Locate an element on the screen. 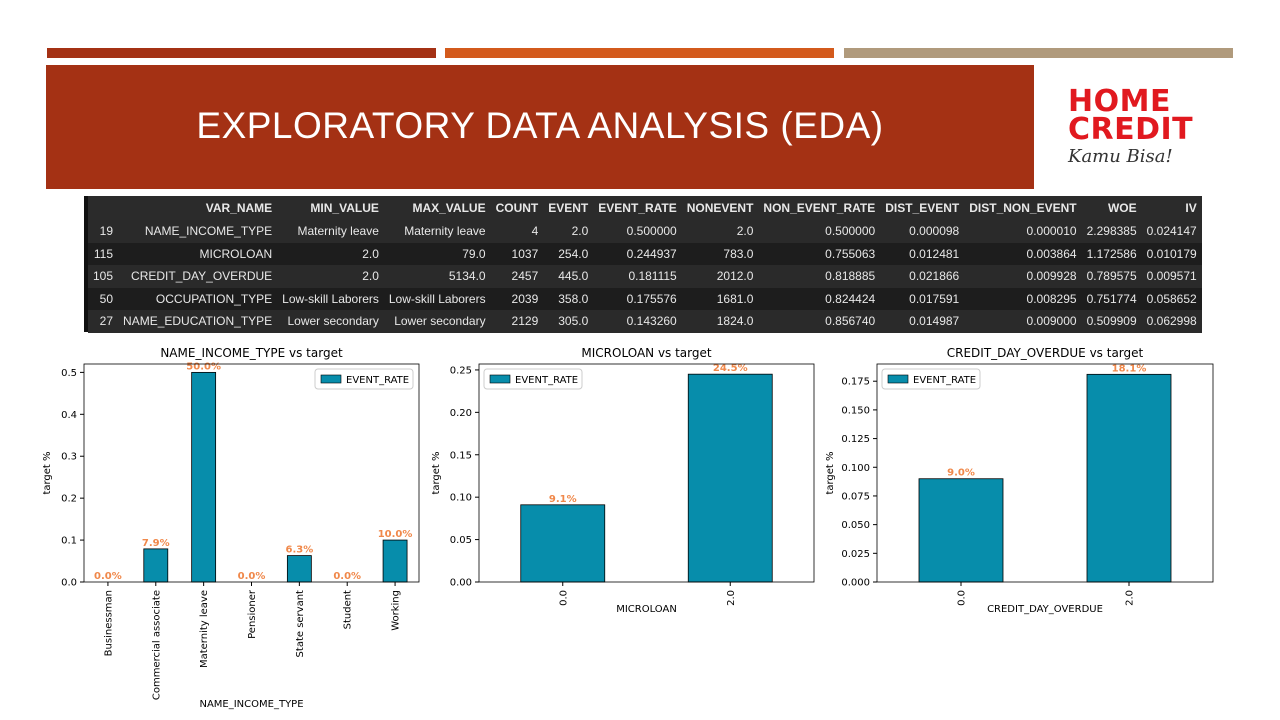 This screenshot has height=720, width=1280. y-tick-label: 0.150 is located at coordinates (855, 410).